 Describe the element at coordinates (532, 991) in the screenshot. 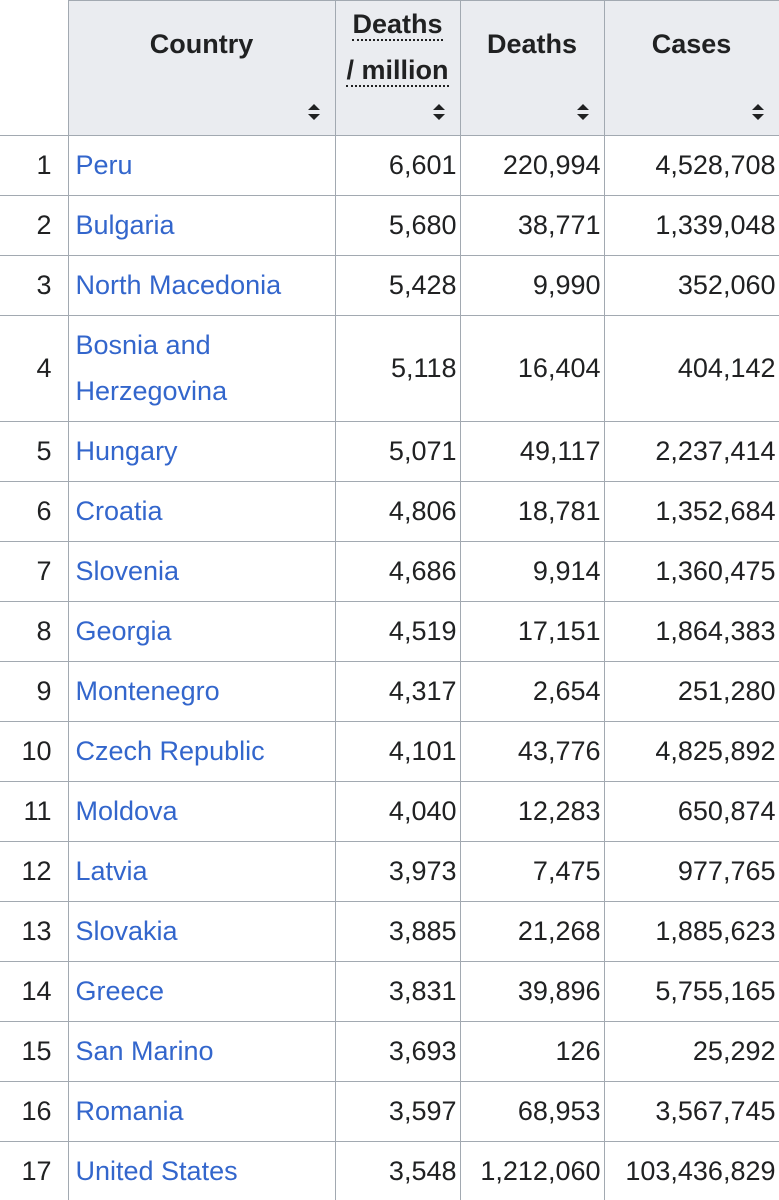

I see `deaths-cell: 39,896` at that location.